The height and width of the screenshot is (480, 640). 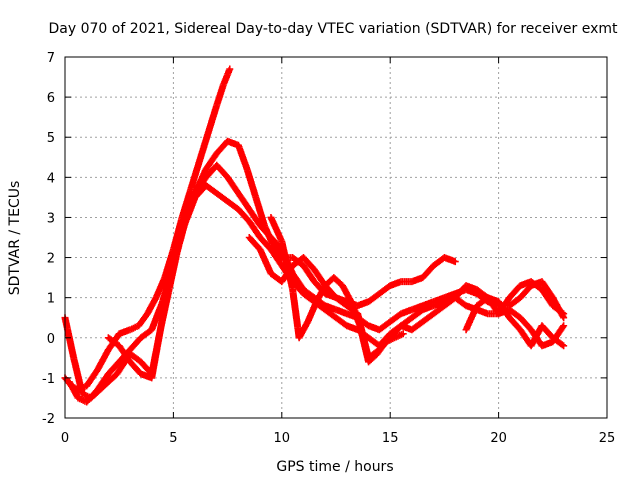 What do you see at coordinates (51, 58) in the screenshot?
I see `y-tick-label: 7` at bounding box center [51, 58].